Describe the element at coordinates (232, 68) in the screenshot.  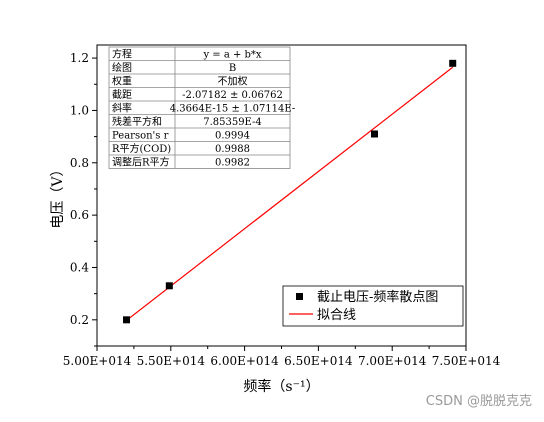
I see `stats-value: B` at that location.